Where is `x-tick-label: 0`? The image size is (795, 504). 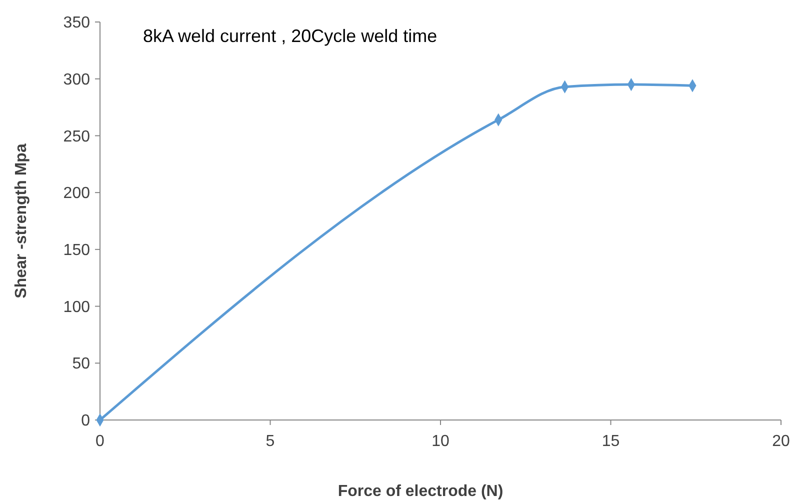 x-tick-label: 0 is located at coordinates (100, 441).